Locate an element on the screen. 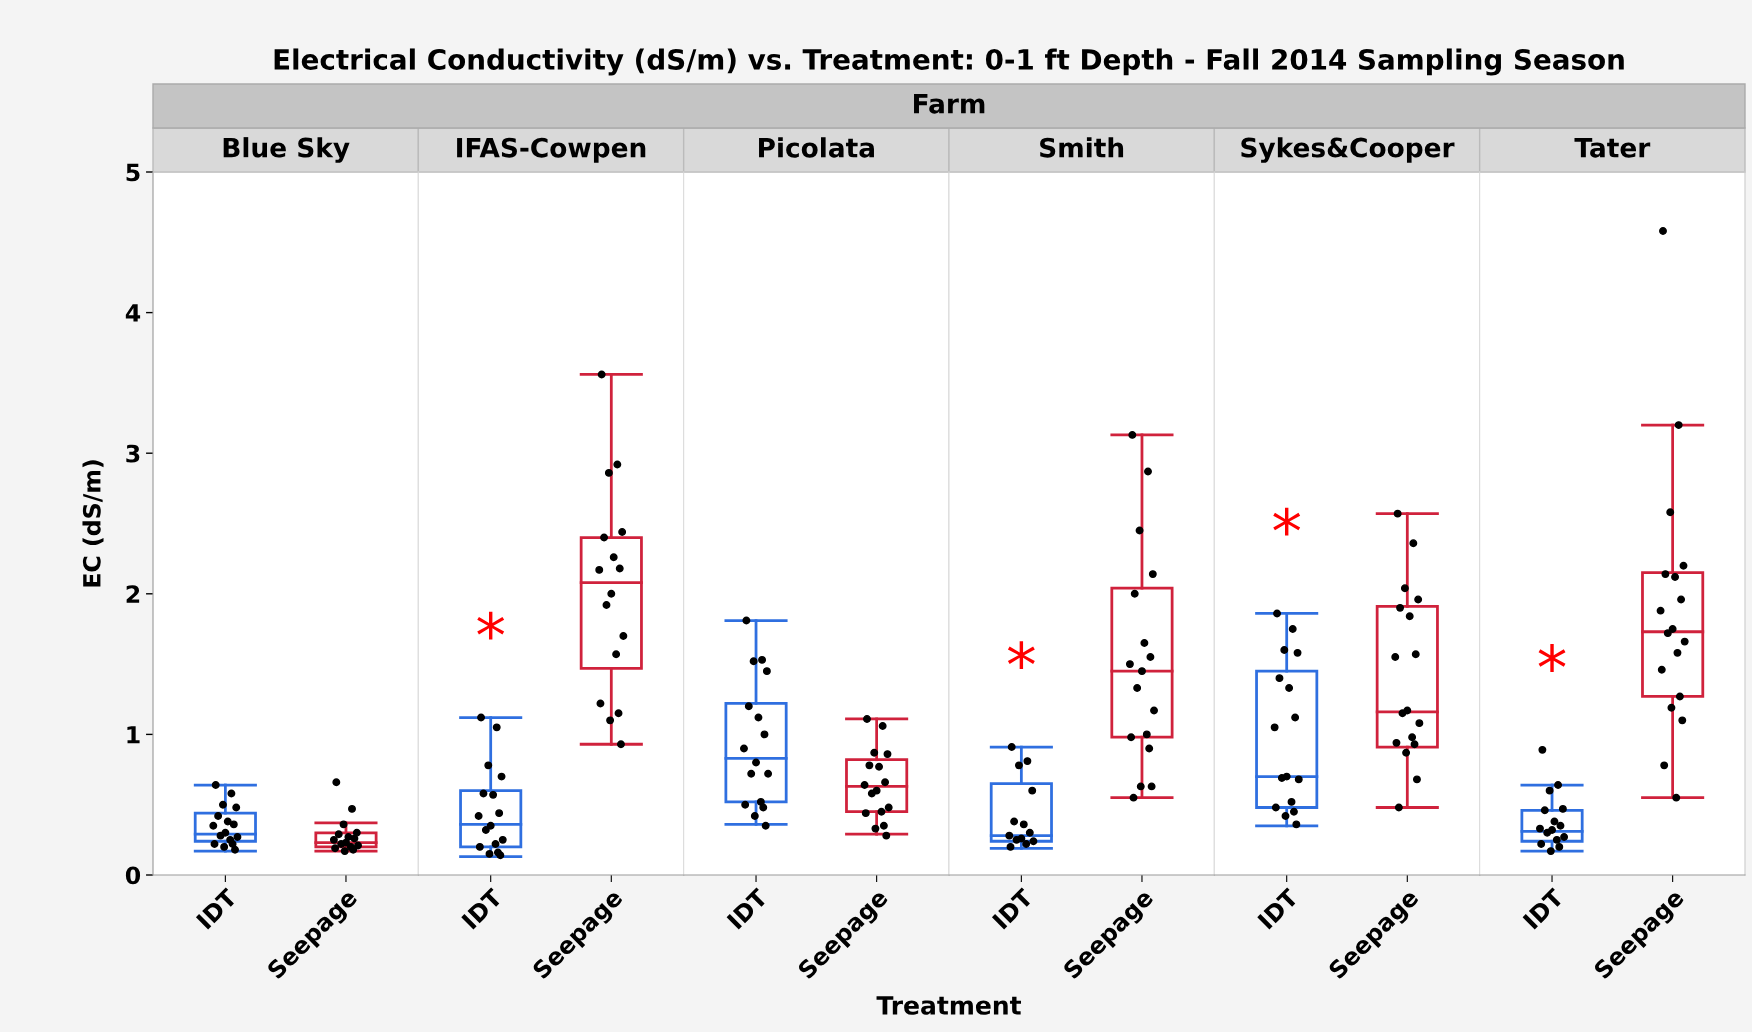 This screenshot has height=1032, width=1752. chart-title: Picolata is located at coordinates (816, 147).